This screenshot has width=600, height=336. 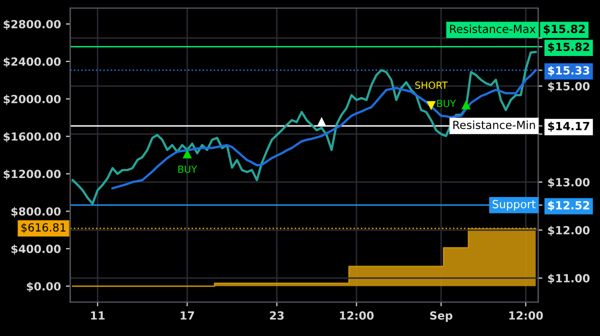 What do you see at coordinates (98, 315) in the screenshot?
I see `x-tick-label: 11` at bounding box center [98, 315].